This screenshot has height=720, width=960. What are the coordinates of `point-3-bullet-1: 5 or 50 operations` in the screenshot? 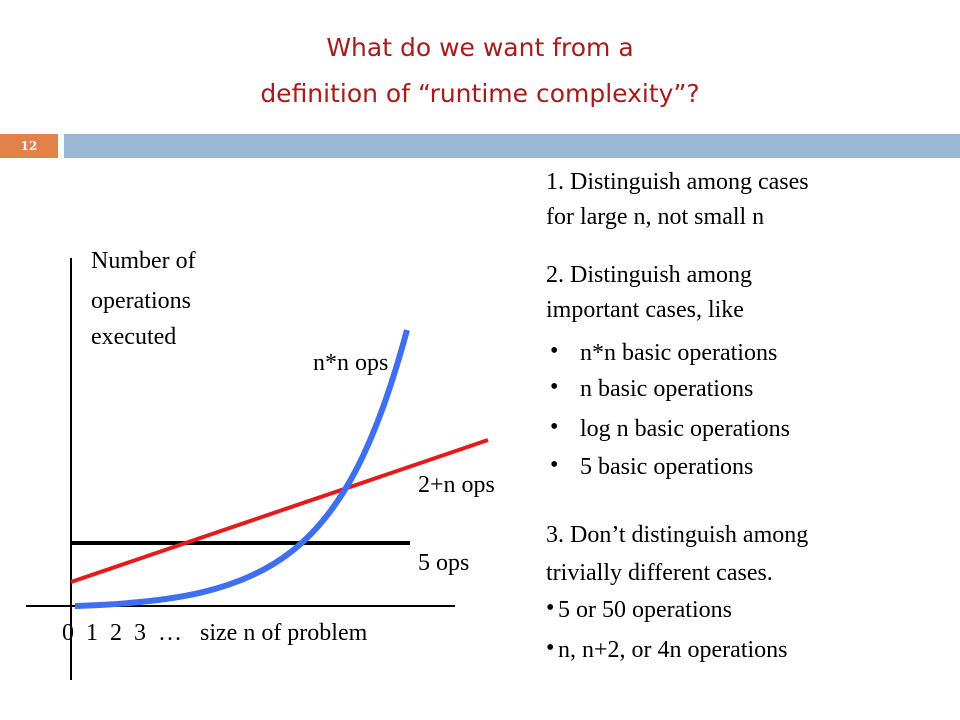 It's located at (645, 610).